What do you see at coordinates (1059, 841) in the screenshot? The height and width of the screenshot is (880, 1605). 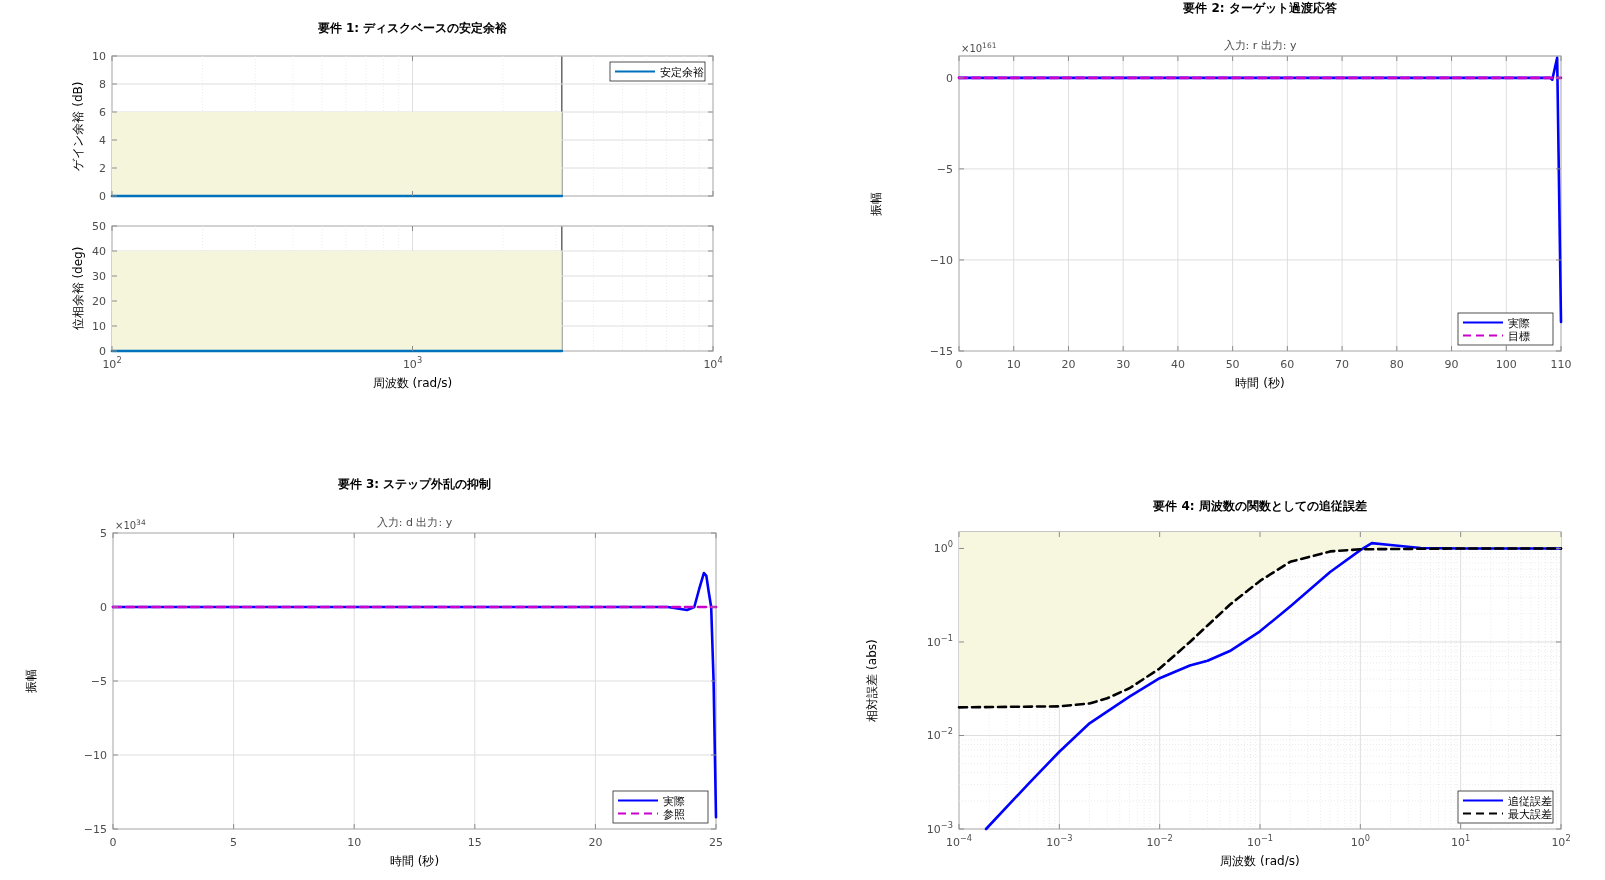 I see `x-tick-label: 10$^{−3}$` at bounding box center [1059, 841].